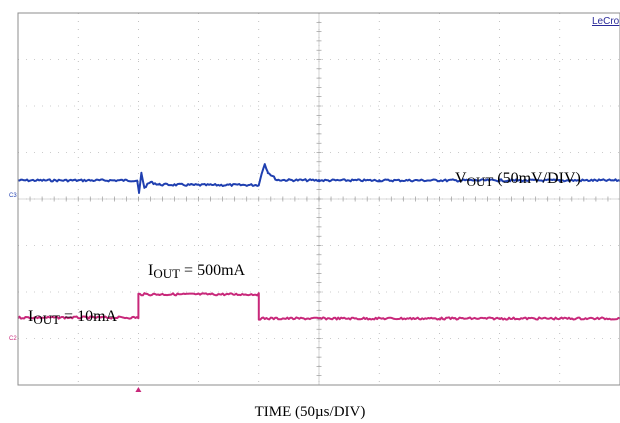 The width and height of the screenshot is (620, 423). I want to click on annotation-iout-high: IOUT = 500mA, so click(196, 272).